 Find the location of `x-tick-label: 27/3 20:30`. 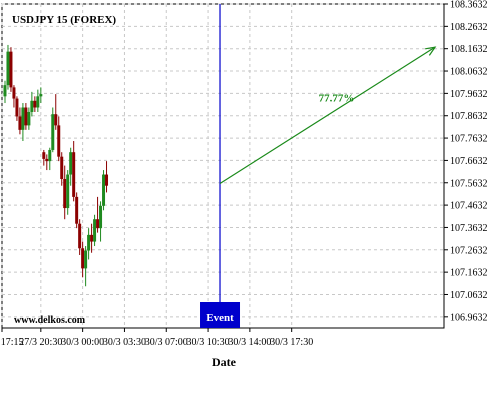

x-tick-label: 27/3 20:30 is located at coordinates (40, 342).